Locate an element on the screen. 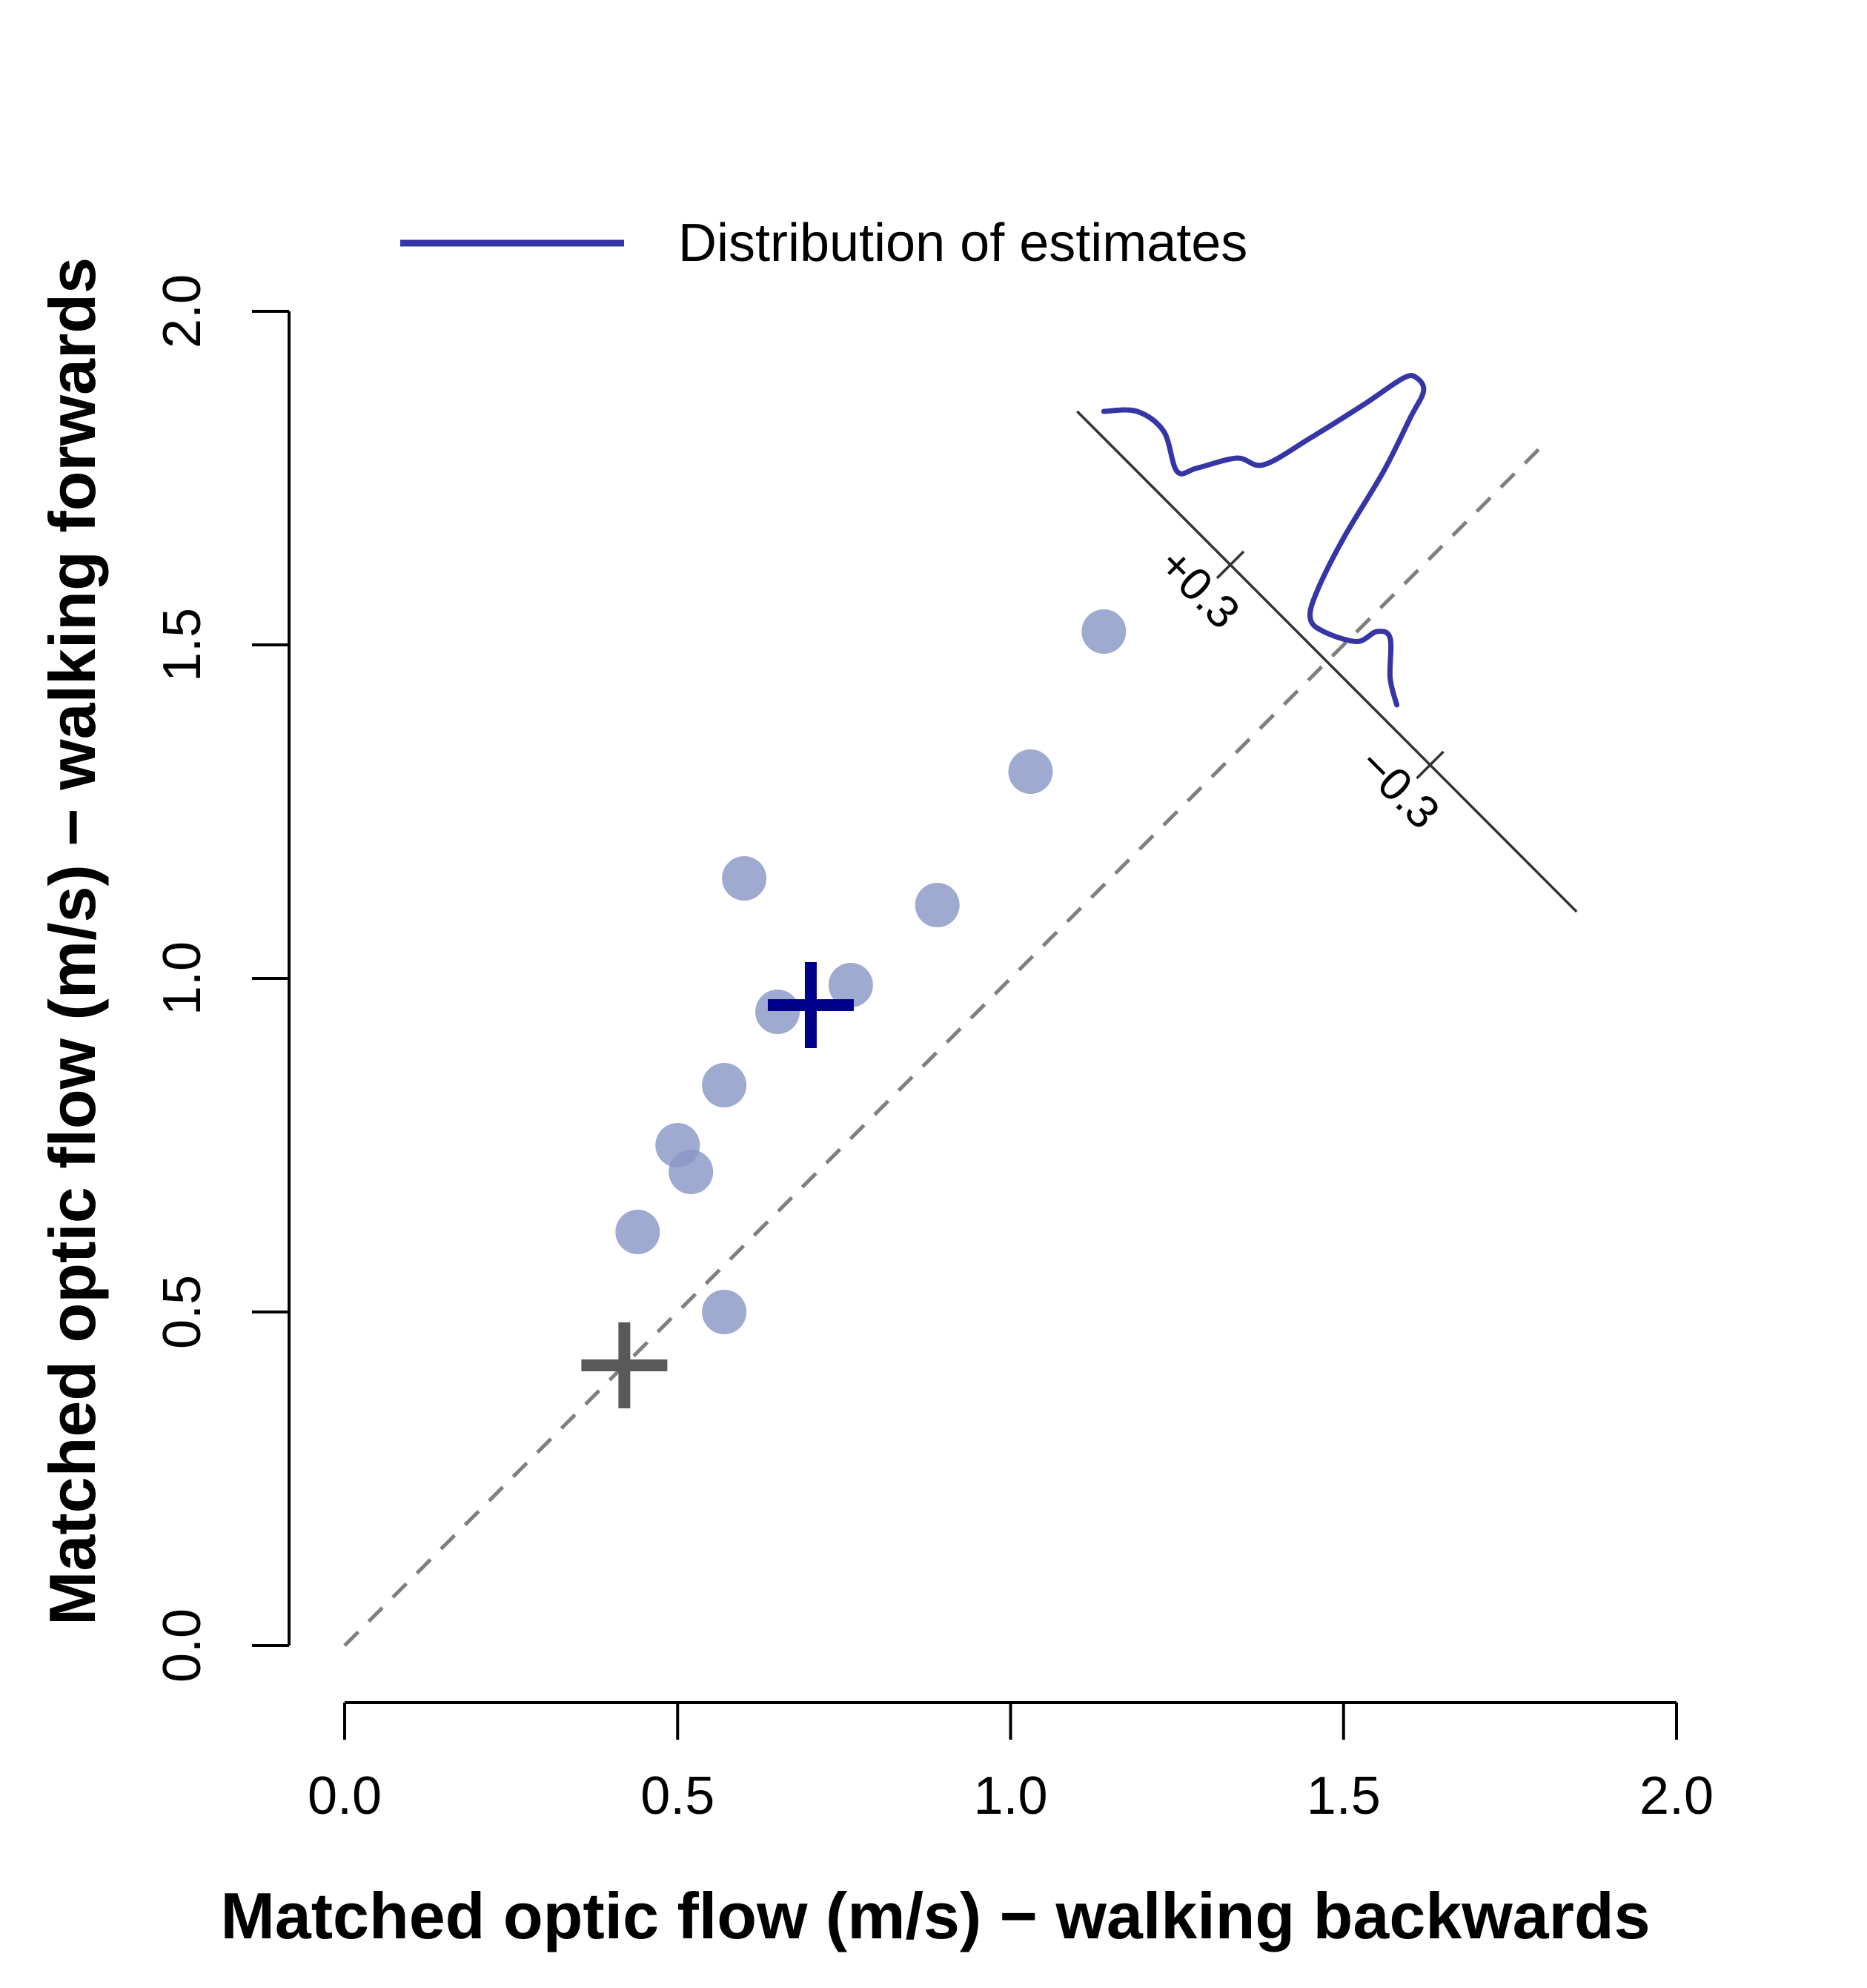  reference-marker is located at coordinates (624, 1365).